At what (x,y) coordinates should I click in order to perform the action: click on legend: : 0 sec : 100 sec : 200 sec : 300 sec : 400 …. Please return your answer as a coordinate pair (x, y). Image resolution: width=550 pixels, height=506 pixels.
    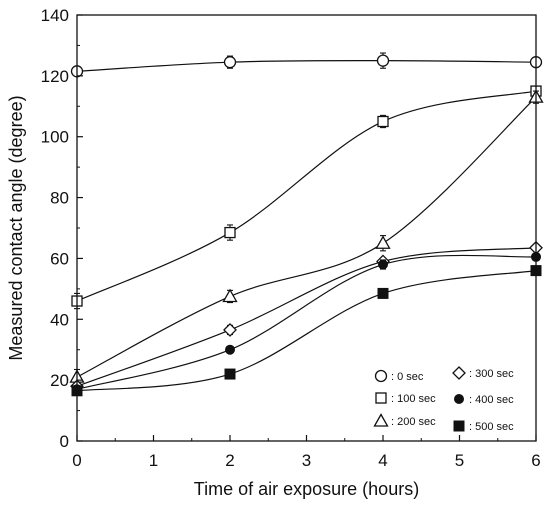
    Looking at the image, I should click on (443, 399).